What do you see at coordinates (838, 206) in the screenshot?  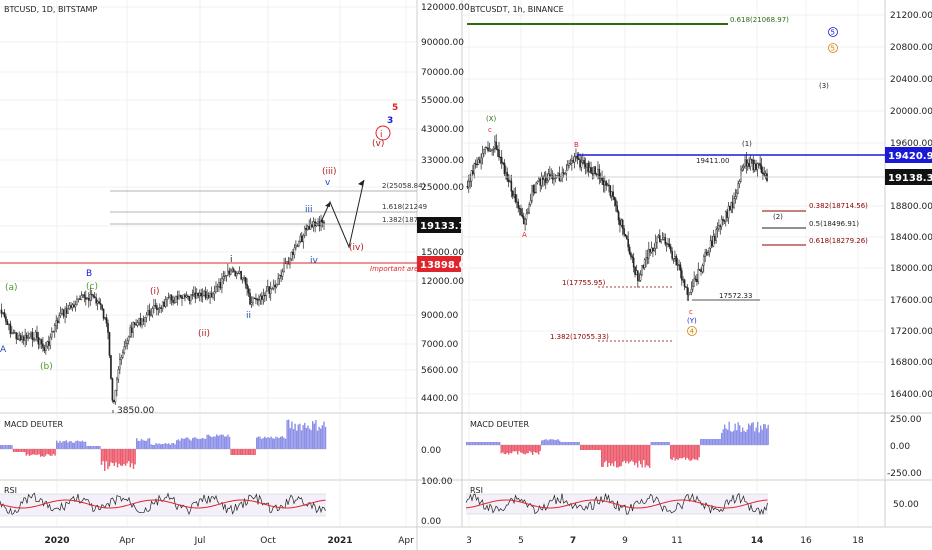 I see `fib-label-0382: 0.382(18714.56)` at bounding box center [838, 206].